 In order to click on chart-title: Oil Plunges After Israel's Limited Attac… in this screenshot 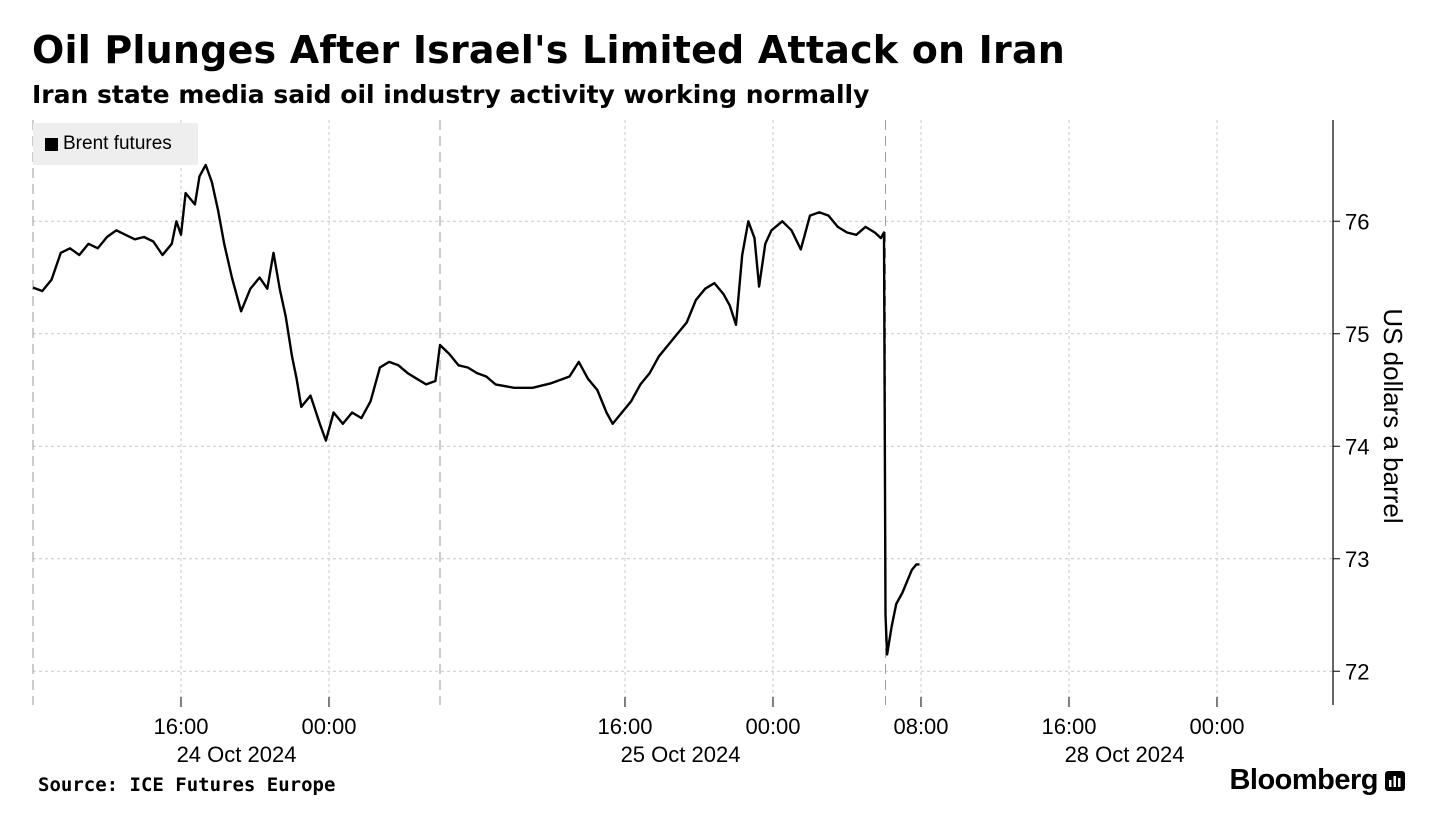, I will do `click(549, 50)`.